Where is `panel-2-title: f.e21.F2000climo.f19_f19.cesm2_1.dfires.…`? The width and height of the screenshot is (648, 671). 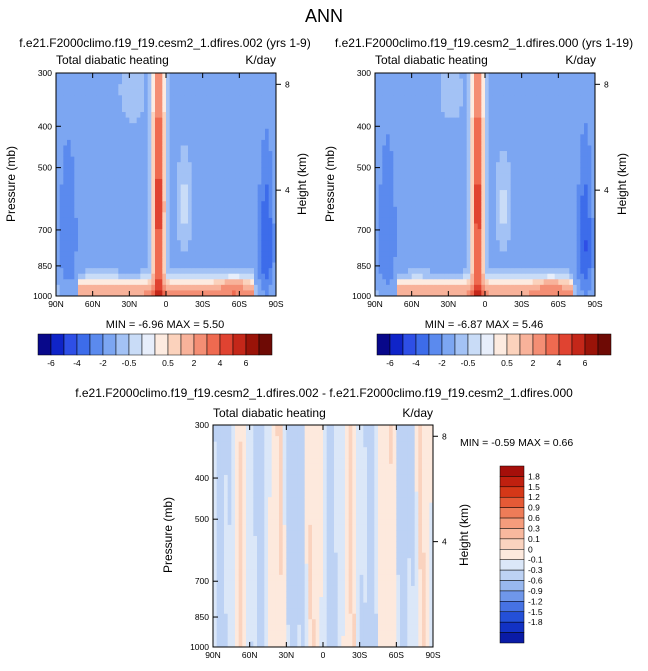 panel-2-title: f.e21.F2000climo.f19_f19.cesm2_1.dfires.… is located at coordinates (484, 43).